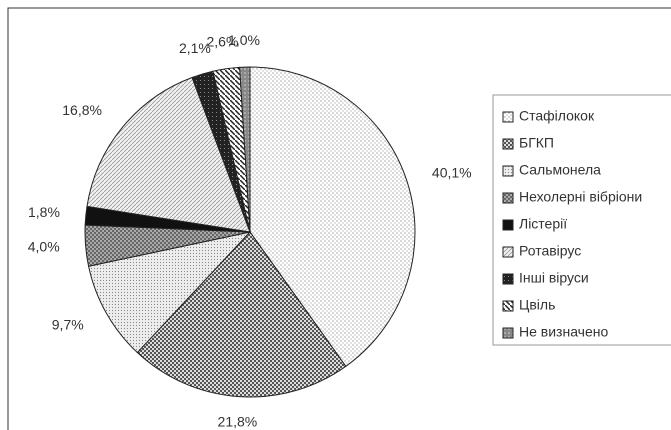 The image size is (671, 430). I want to click on data-label: 1,8%, so click(44, 212).